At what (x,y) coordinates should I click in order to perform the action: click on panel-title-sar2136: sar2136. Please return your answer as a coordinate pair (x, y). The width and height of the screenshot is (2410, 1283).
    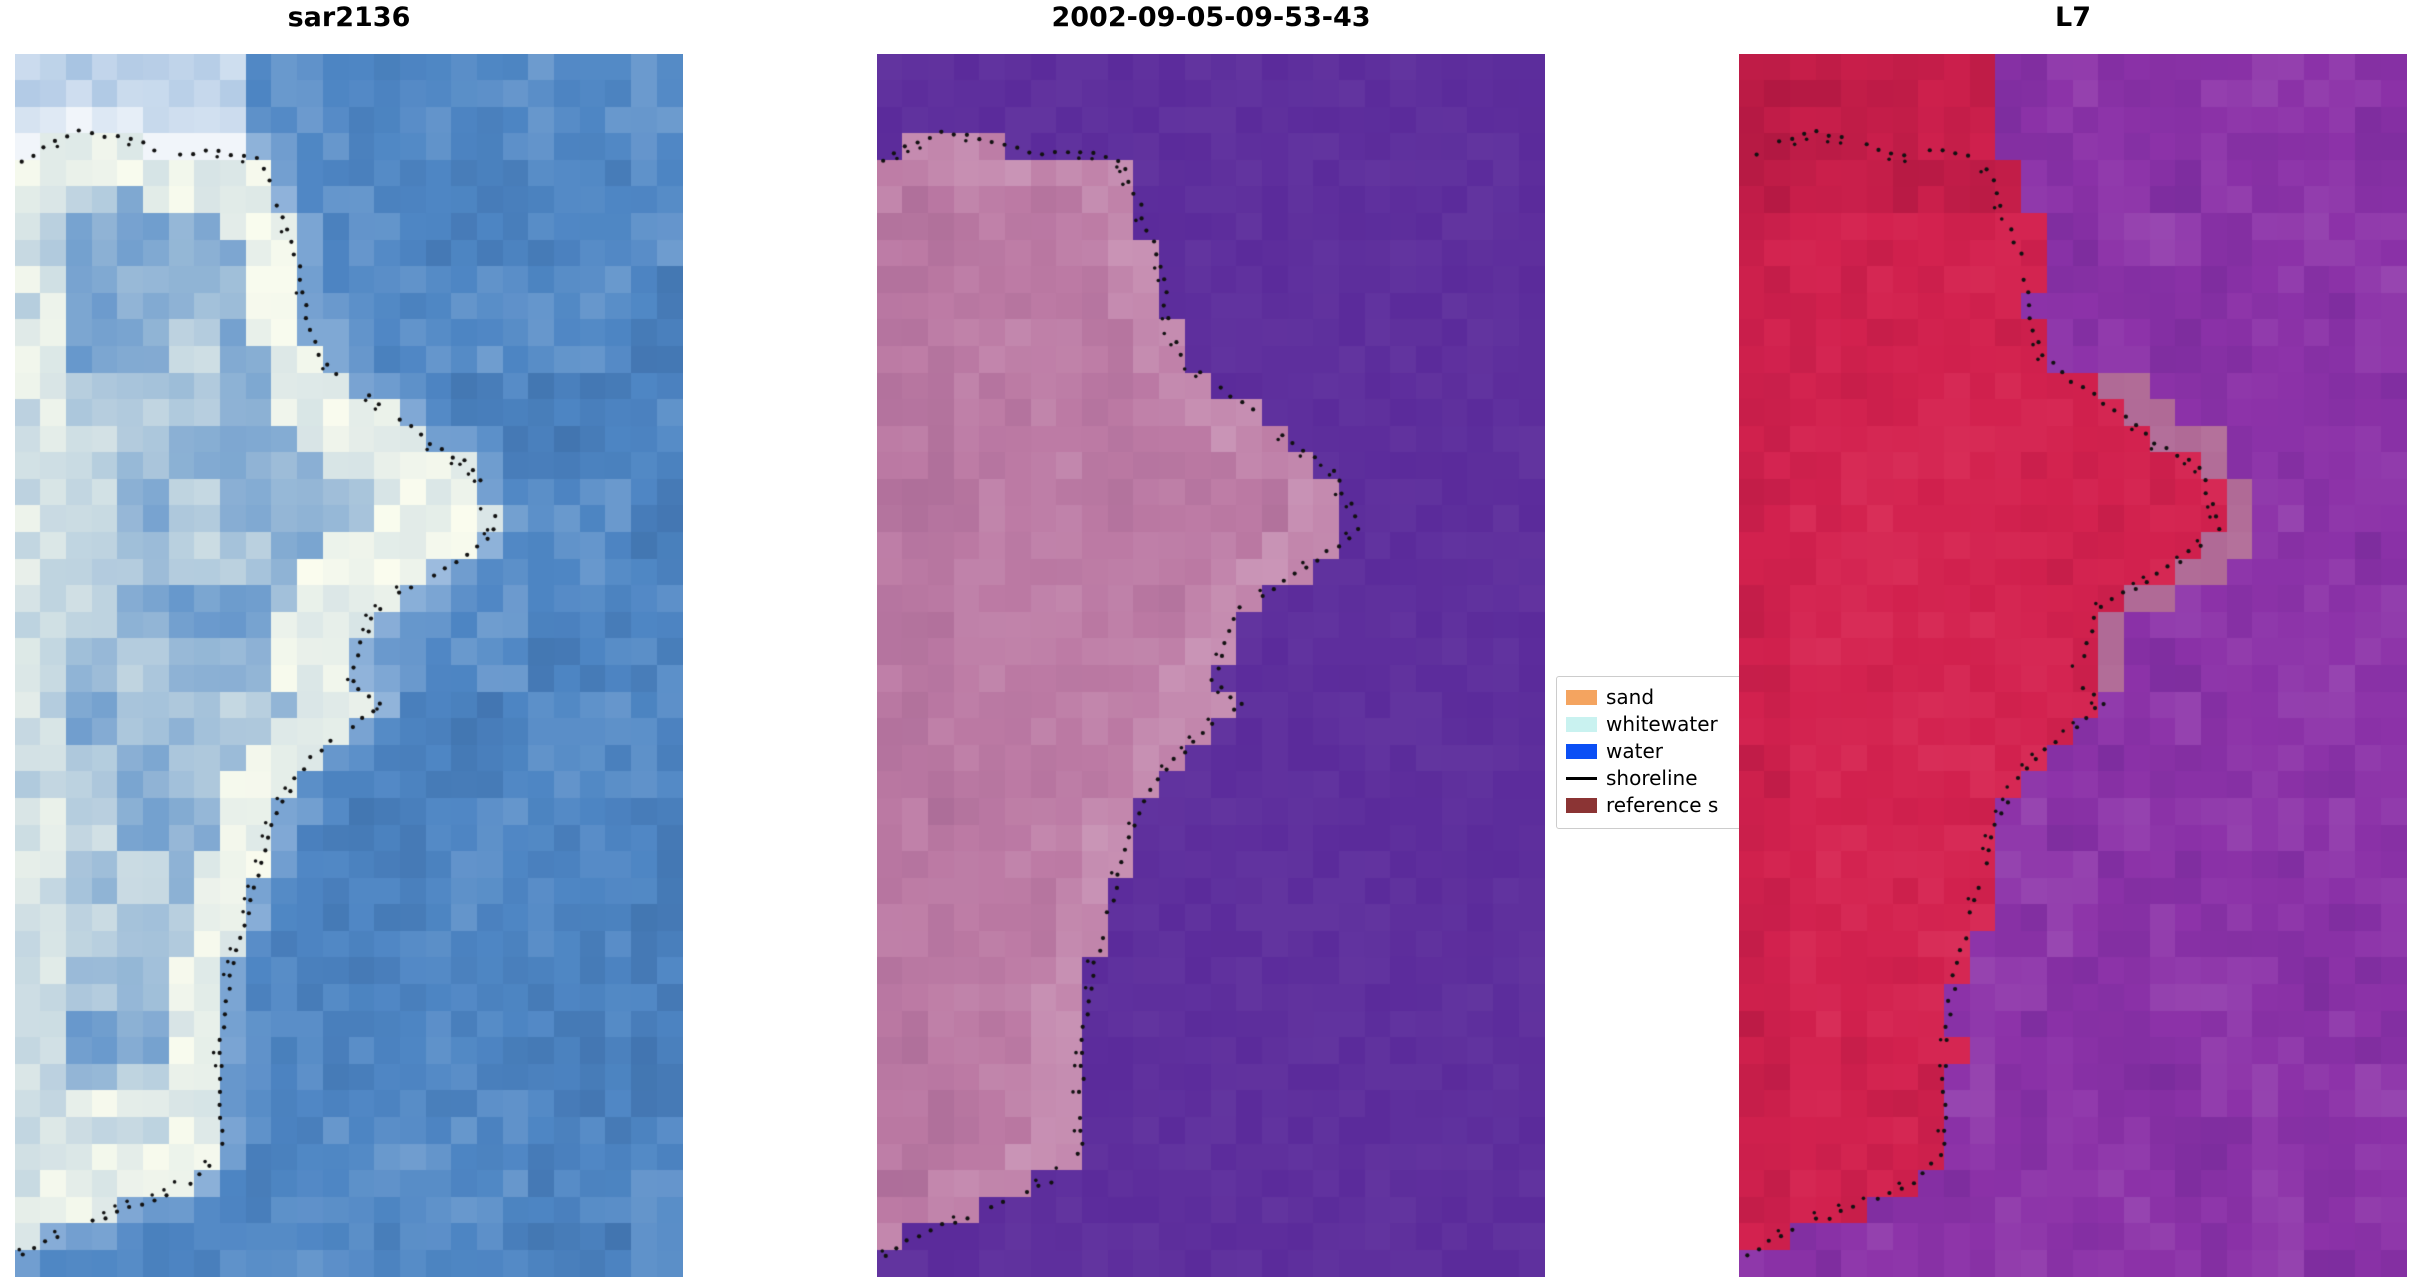
    Looking at the image, I should click on (349, 17).